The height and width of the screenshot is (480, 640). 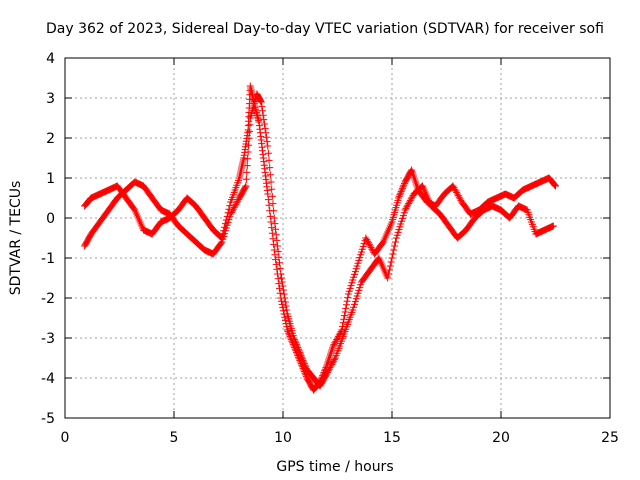 I want to click on y-tick-label: 2, so click(x=50, y=139).